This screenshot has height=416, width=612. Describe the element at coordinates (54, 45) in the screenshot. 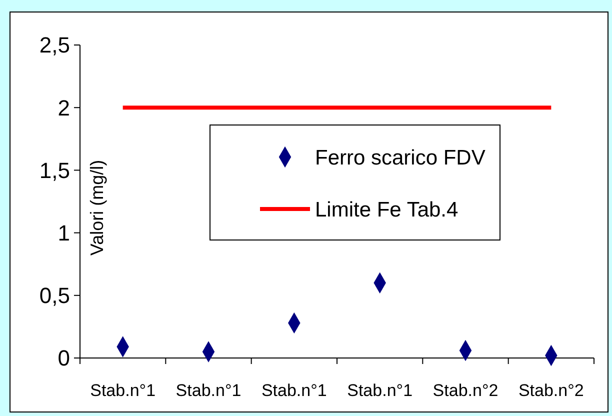

I see `y-tick-label: 2,5` at that location.